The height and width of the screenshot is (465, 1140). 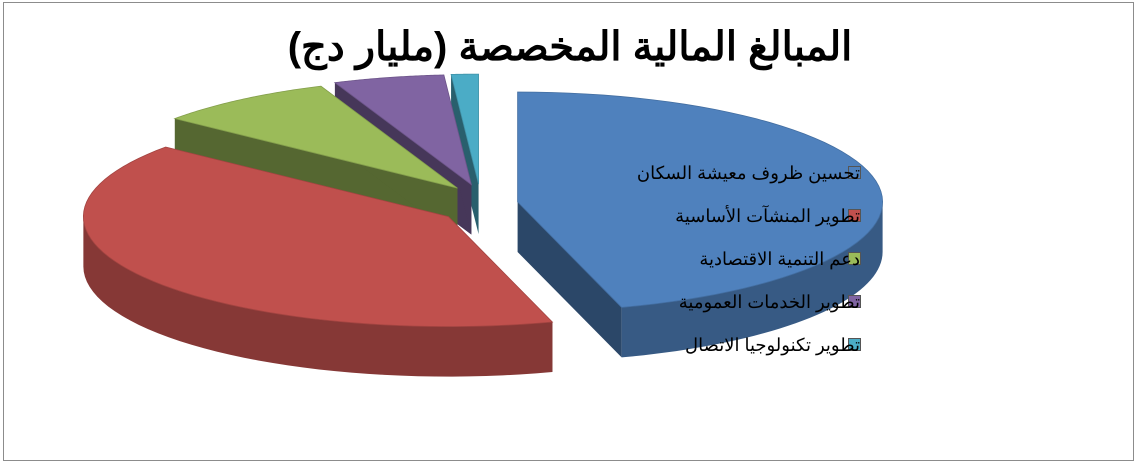 I want to click on legend-item: دعم التنمية الاقتصادية, so click(x=899, y=259).